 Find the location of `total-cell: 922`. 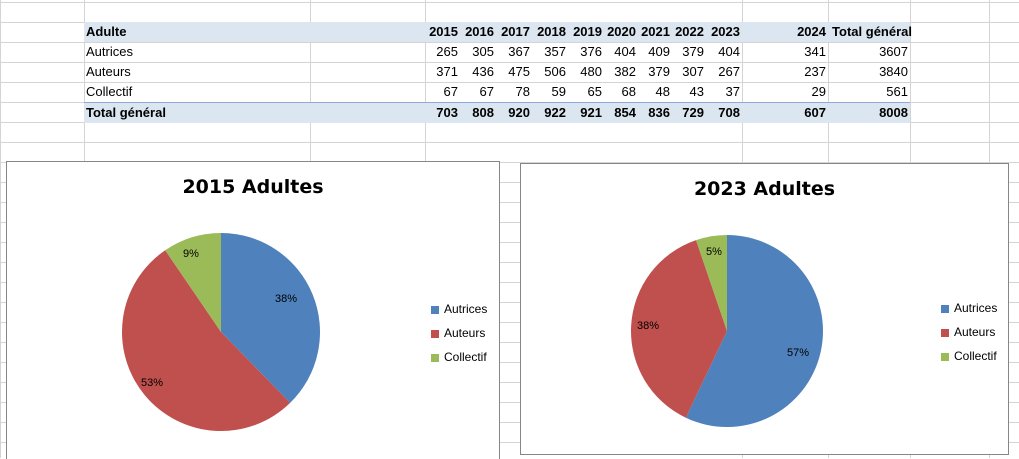

total-cell: 922 is located at coordinates (555, 112).